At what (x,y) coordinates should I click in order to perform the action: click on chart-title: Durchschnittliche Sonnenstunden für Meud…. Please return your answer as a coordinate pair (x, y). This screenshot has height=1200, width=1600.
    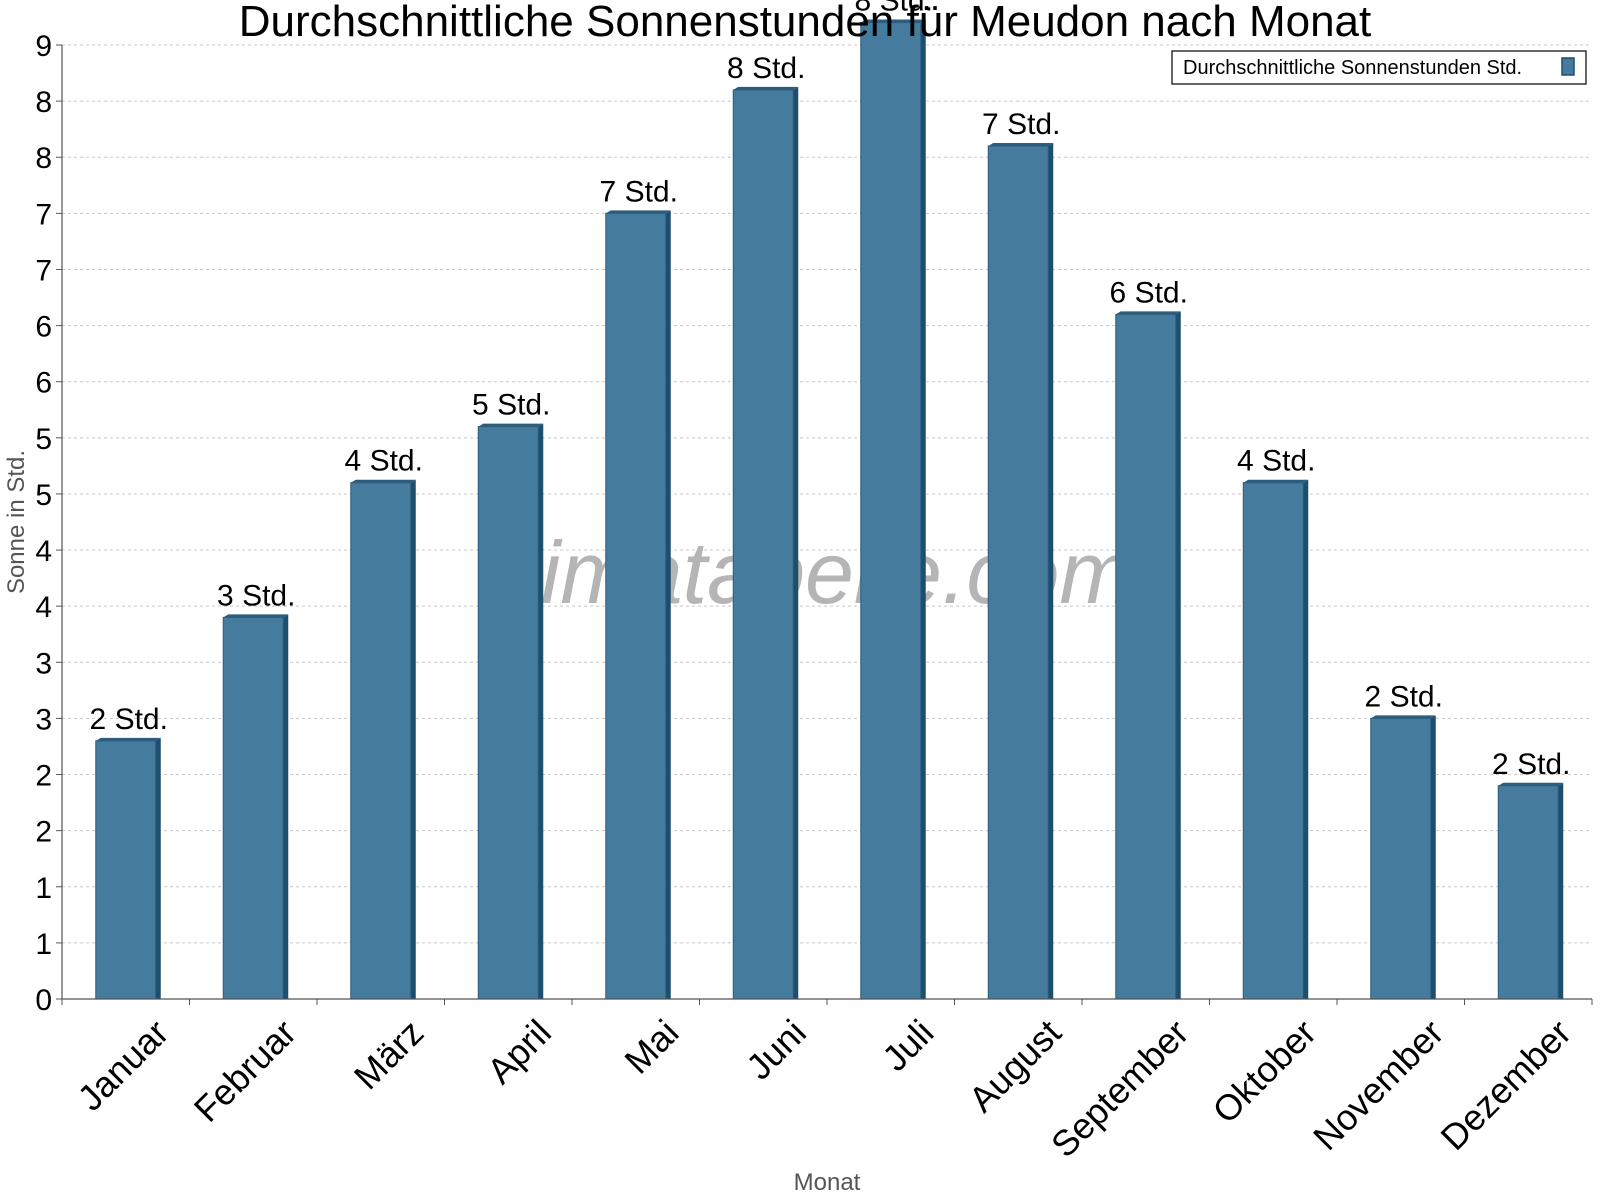
    Looking at the image, I should click on (805, 23).